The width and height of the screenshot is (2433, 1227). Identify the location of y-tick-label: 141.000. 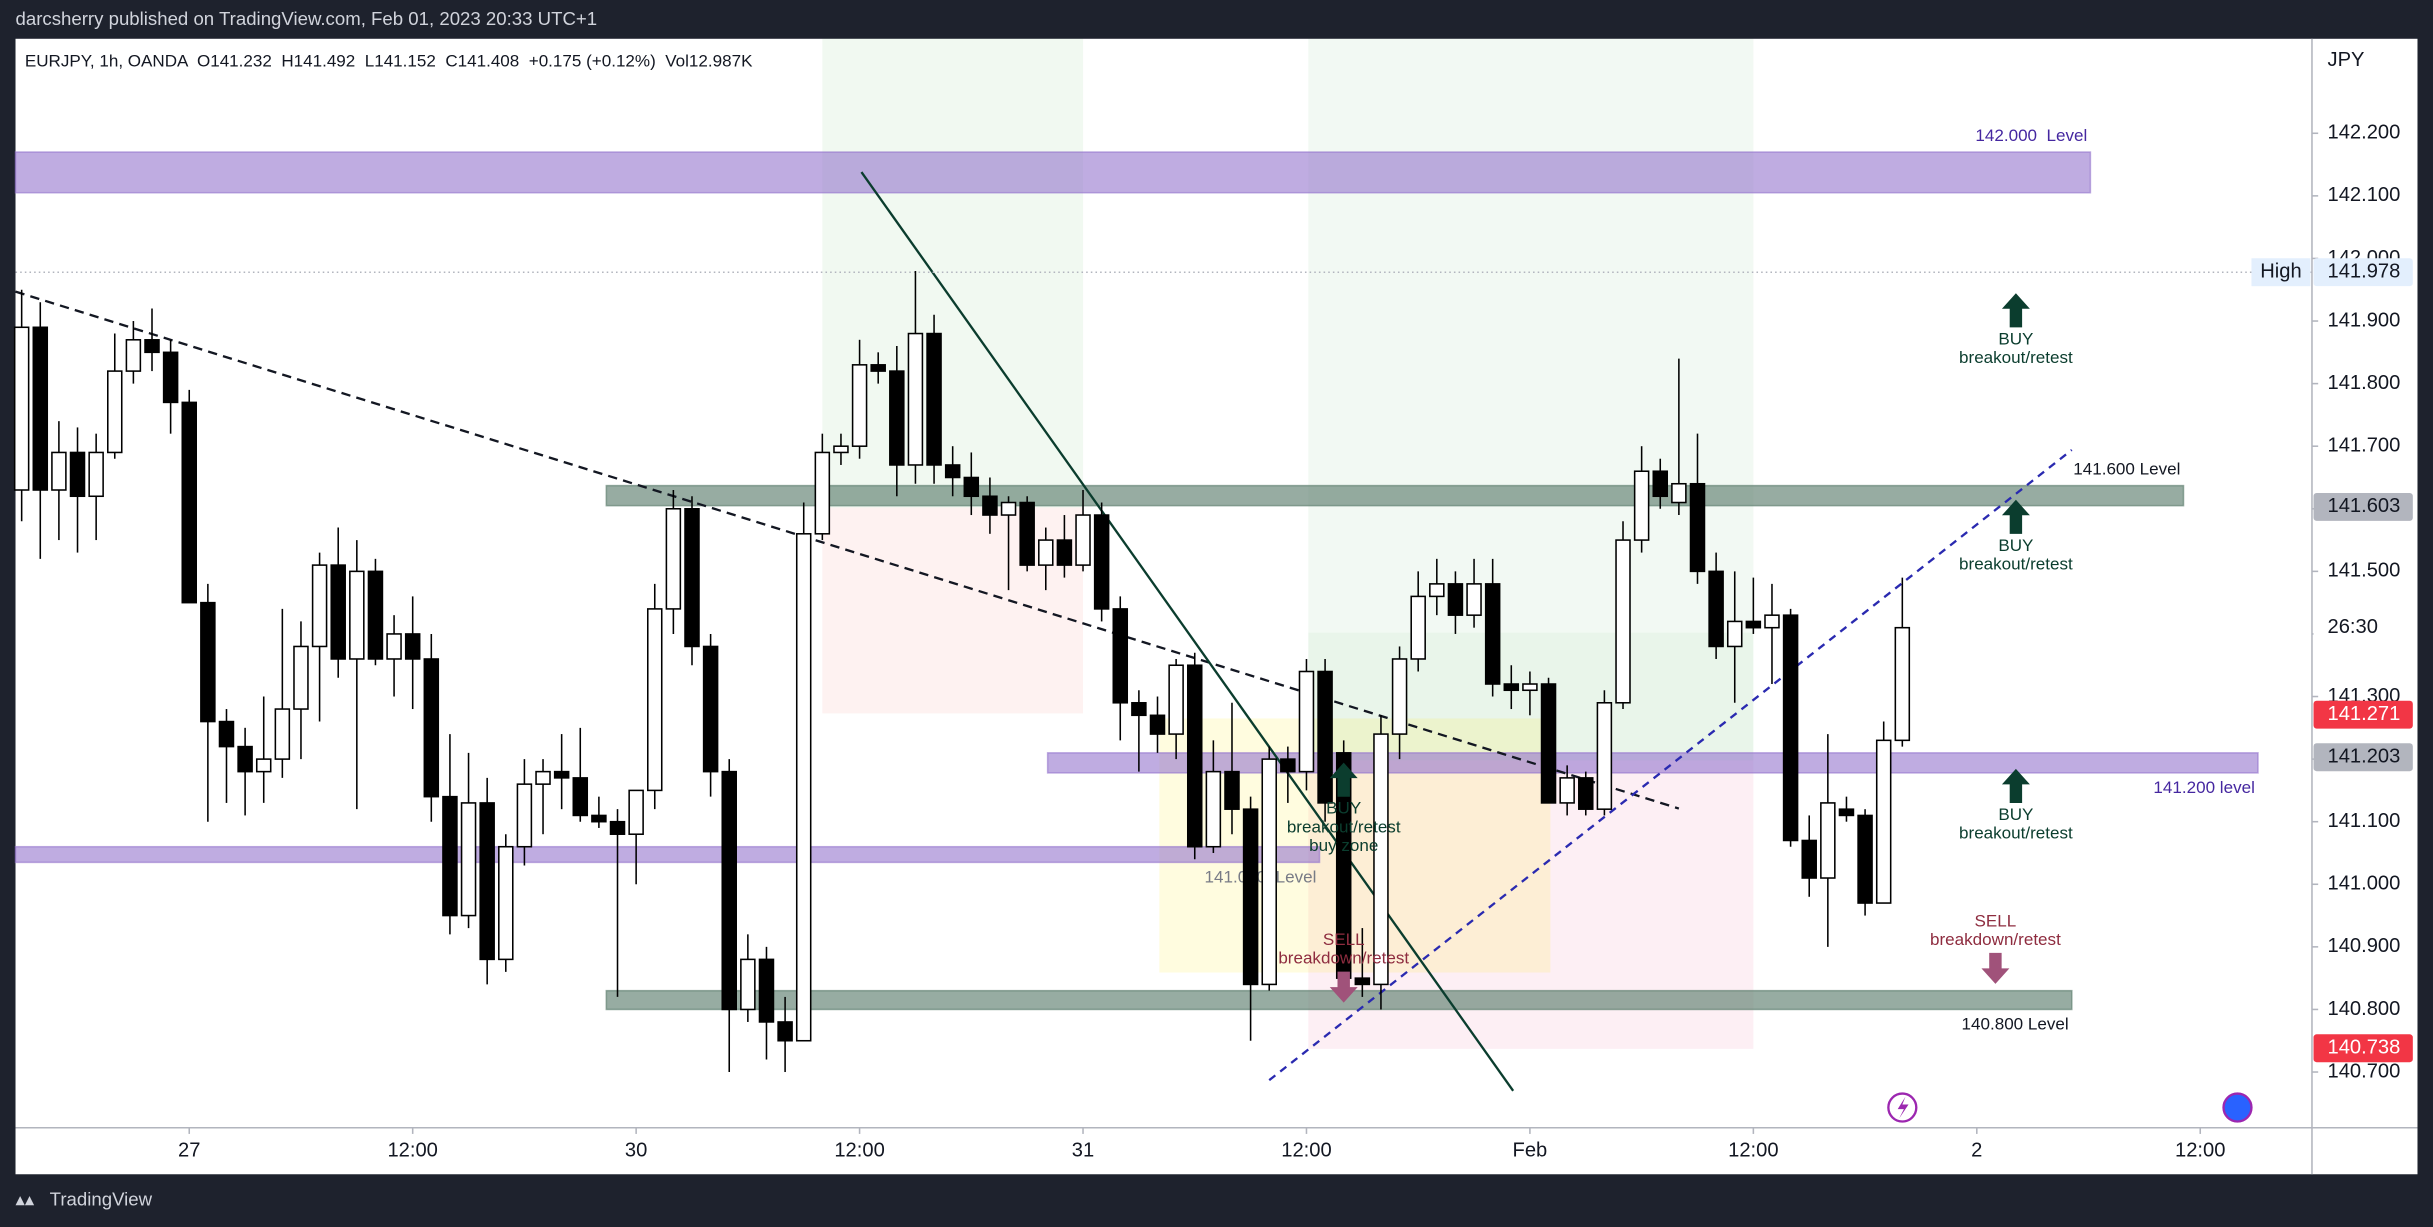
(2363, 884).